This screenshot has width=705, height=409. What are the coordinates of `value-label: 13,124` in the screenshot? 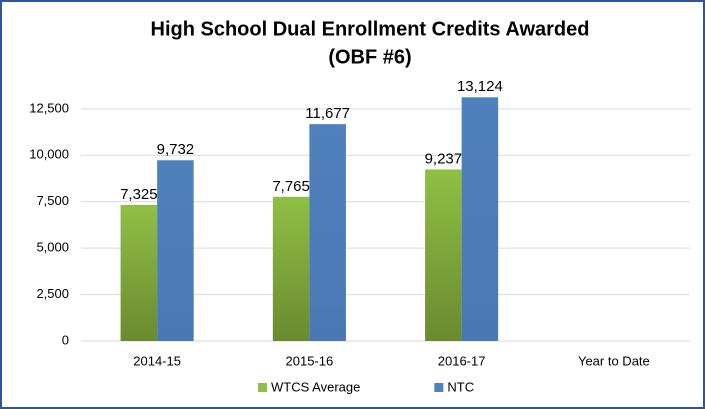 It's located at (480, 86).